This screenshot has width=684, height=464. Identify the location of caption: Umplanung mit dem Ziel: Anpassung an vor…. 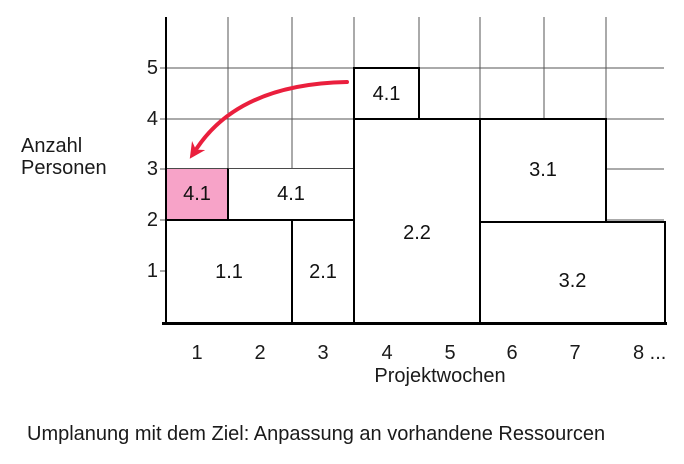
(316, 434).